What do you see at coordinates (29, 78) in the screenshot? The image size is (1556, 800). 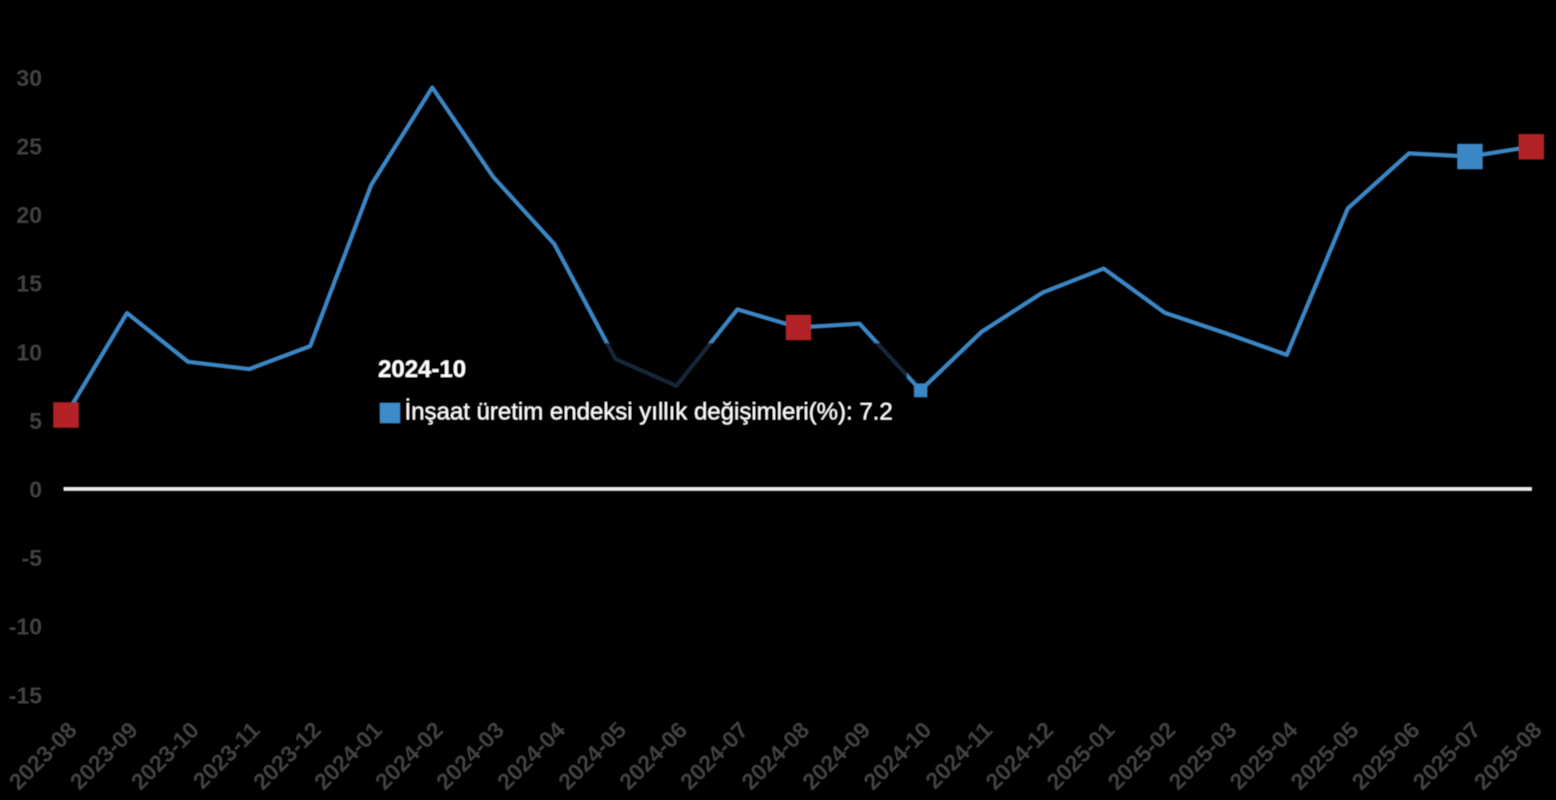 I see `svg-text: 30` at bounding box center [29, 78].